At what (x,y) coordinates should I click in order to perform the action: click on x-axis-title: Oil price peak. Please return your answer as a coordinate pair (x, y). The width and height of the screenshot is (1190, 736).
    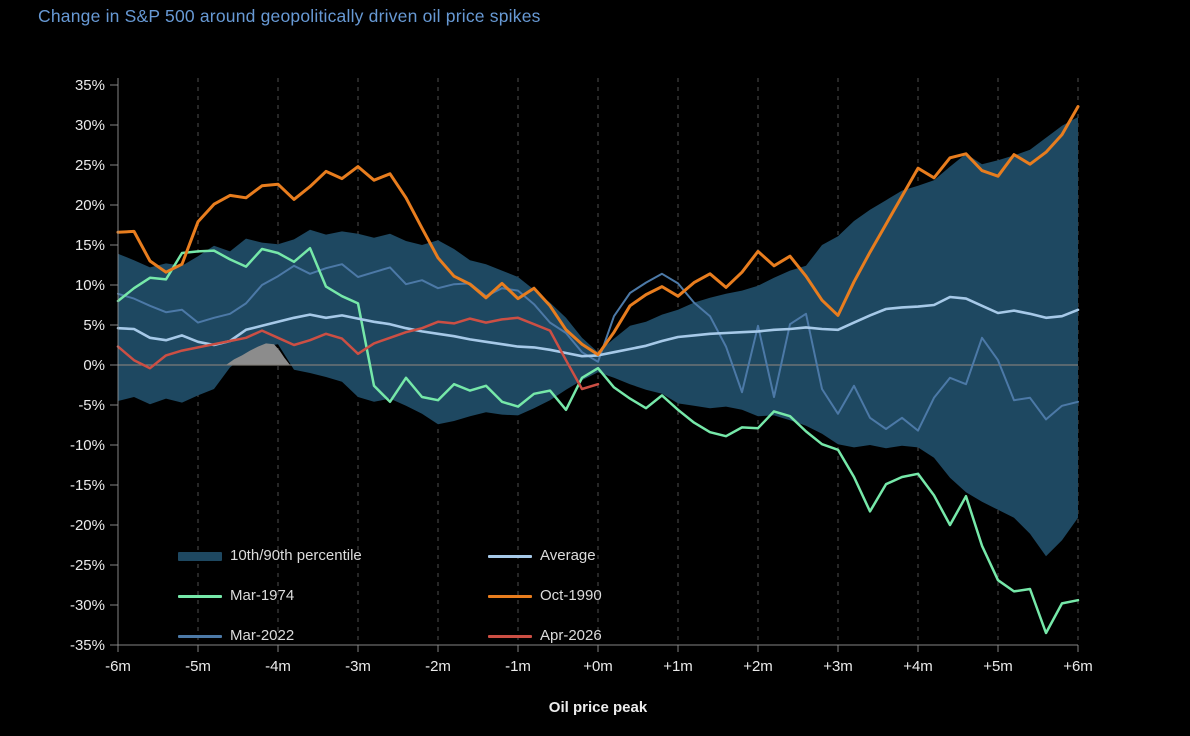
    Looking at the image, I should click on (598, 707).